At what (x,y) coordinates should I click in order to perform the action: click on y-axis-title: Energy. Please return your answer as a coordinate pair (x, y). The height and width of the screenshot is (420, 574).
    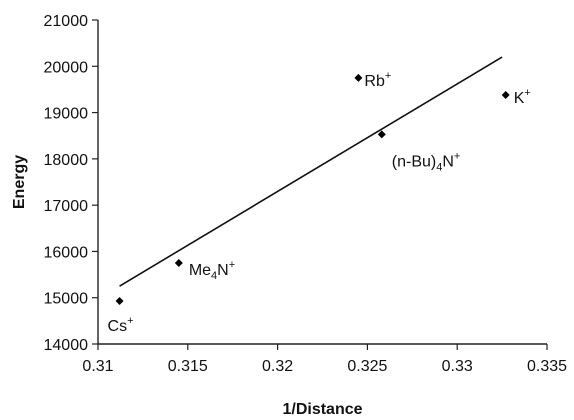
    Looking at the image, I should click on (19, 182).